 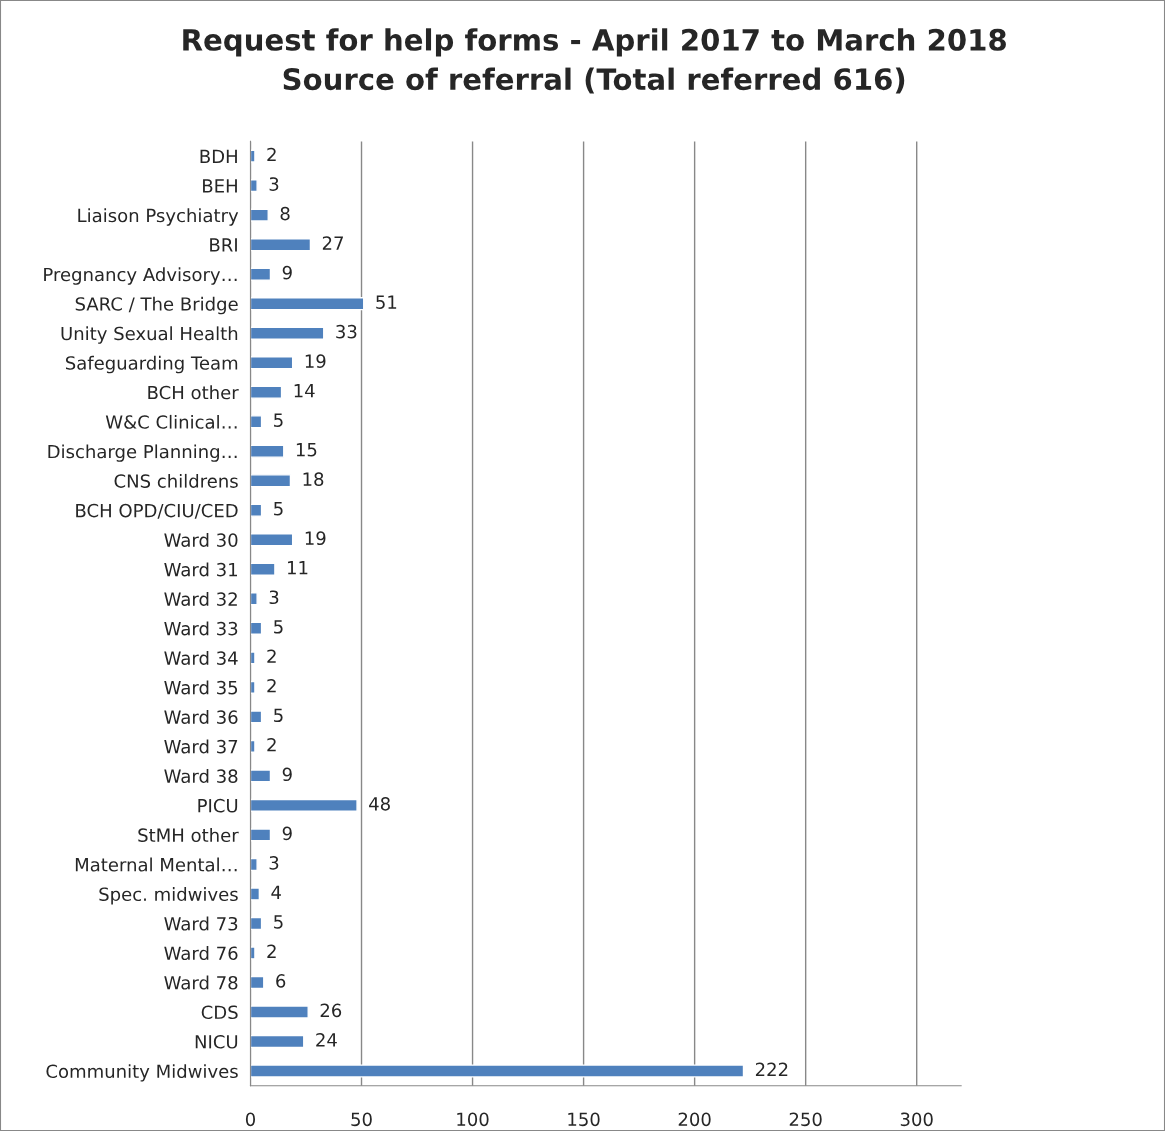 I want to click on data-label: 51, so click(x=386, y=302).